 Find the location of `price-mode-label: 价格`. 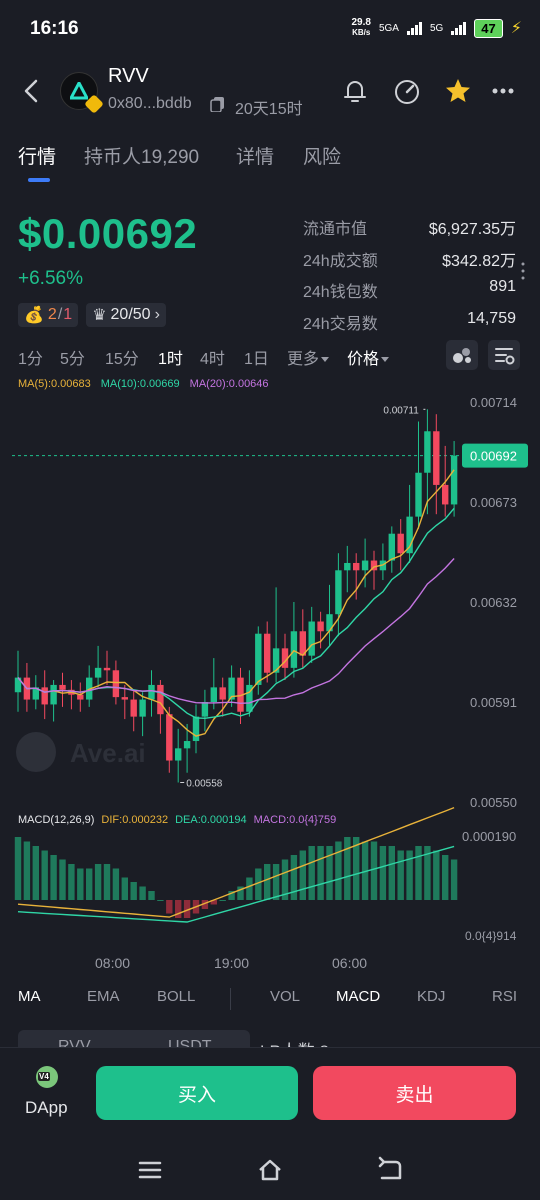

price-mode-label: 价格 is located at coordinates (363, 359).